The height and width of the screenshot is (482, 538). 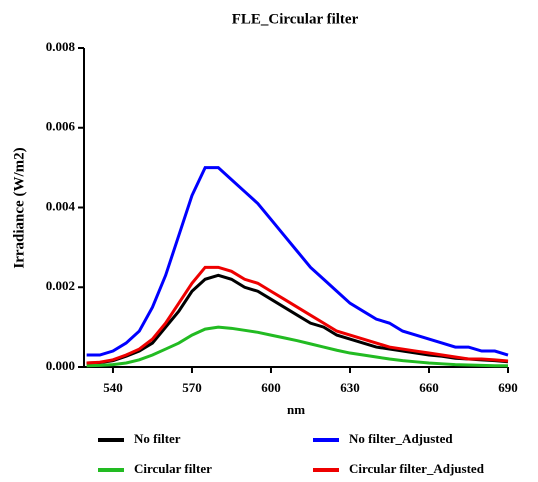 What do you see at coordinates (60, 285) in the screenshot?
I see `y-tick-label: 0.002` at bounding box center [60, 285].